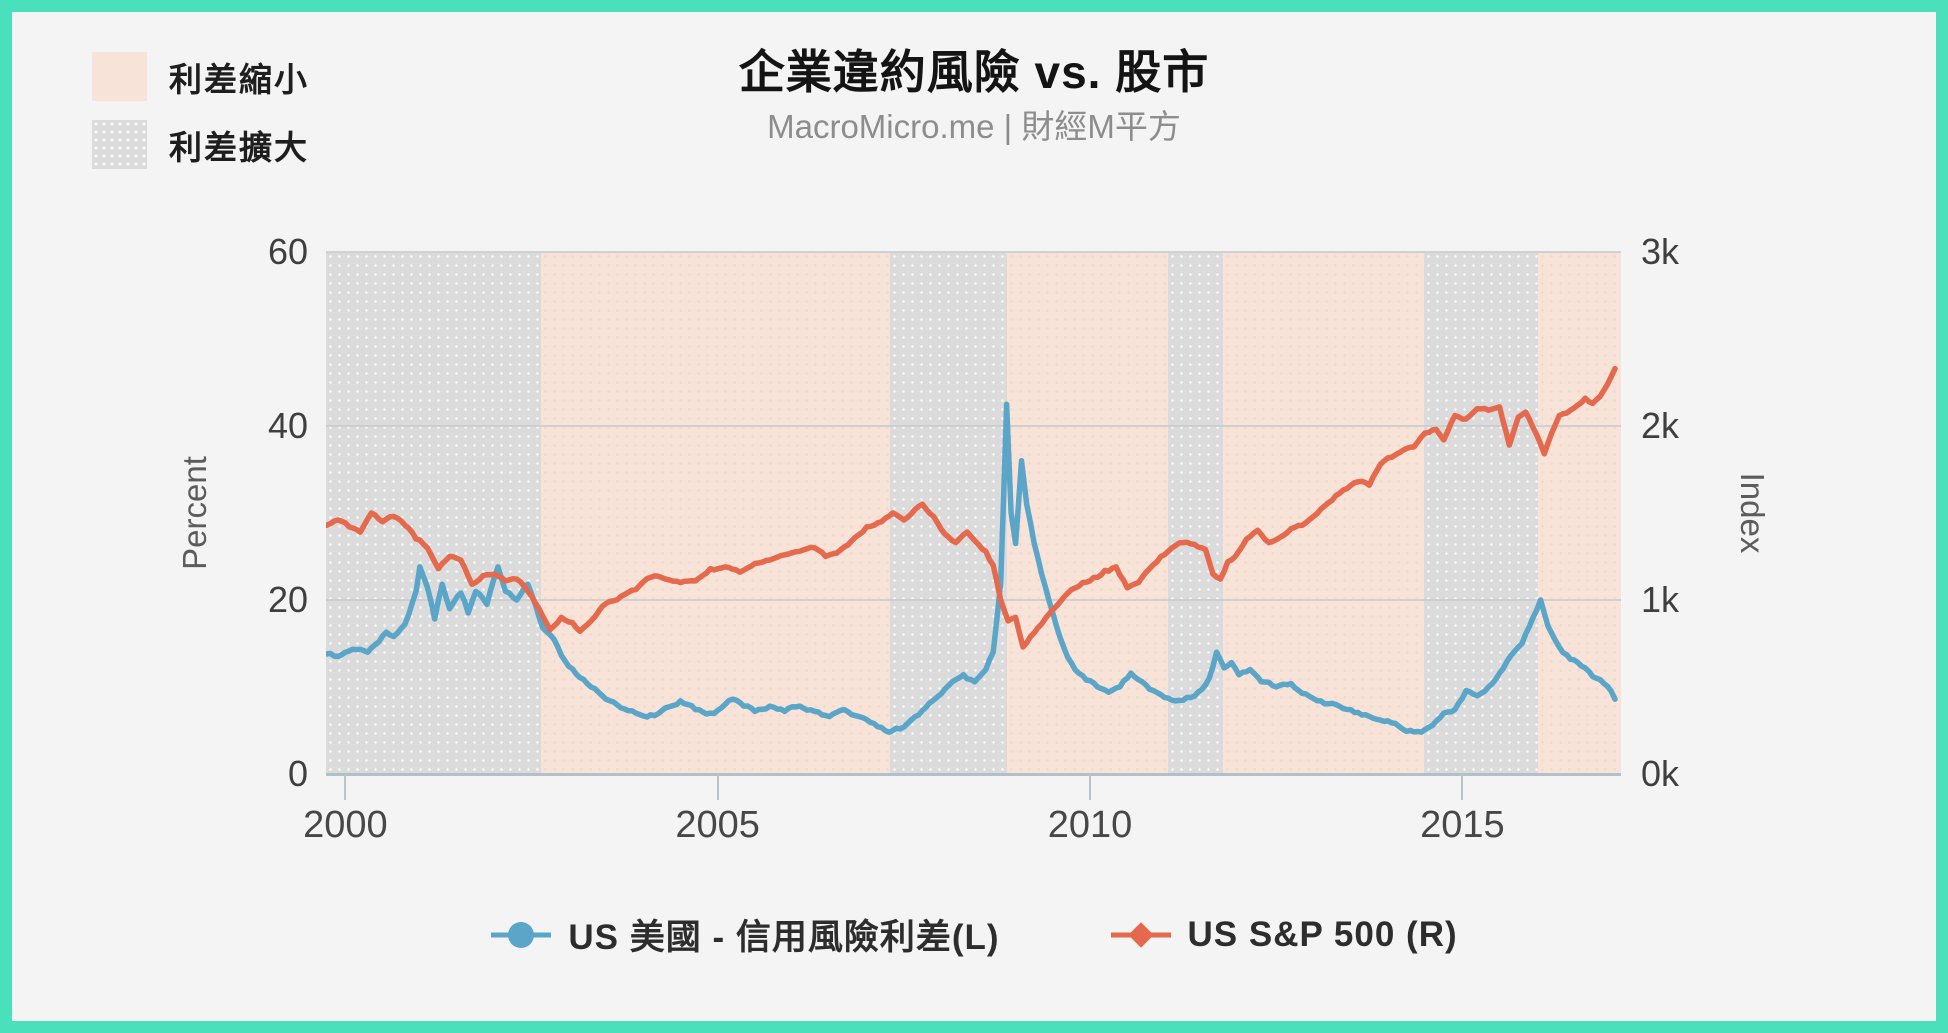 The image size is (1948, 1033). I want to click on x-tick-label: 2015, so click(1462, 825).